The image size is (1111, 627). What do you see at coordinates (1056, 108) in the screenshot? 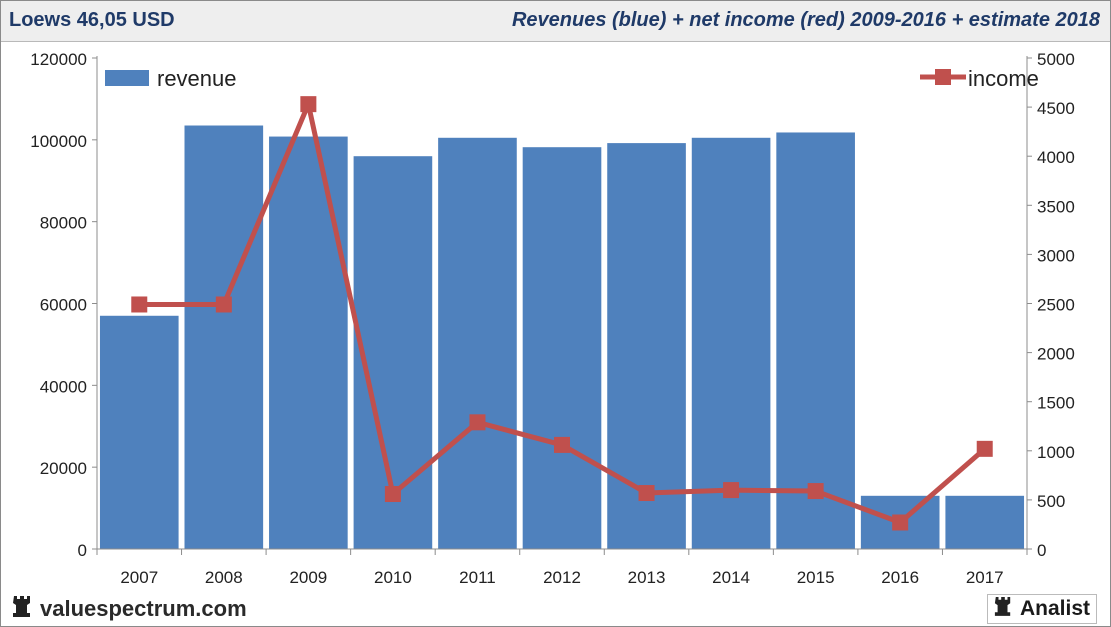
I see `right-tick-label: 4500` at bounding box center [1056, 108].